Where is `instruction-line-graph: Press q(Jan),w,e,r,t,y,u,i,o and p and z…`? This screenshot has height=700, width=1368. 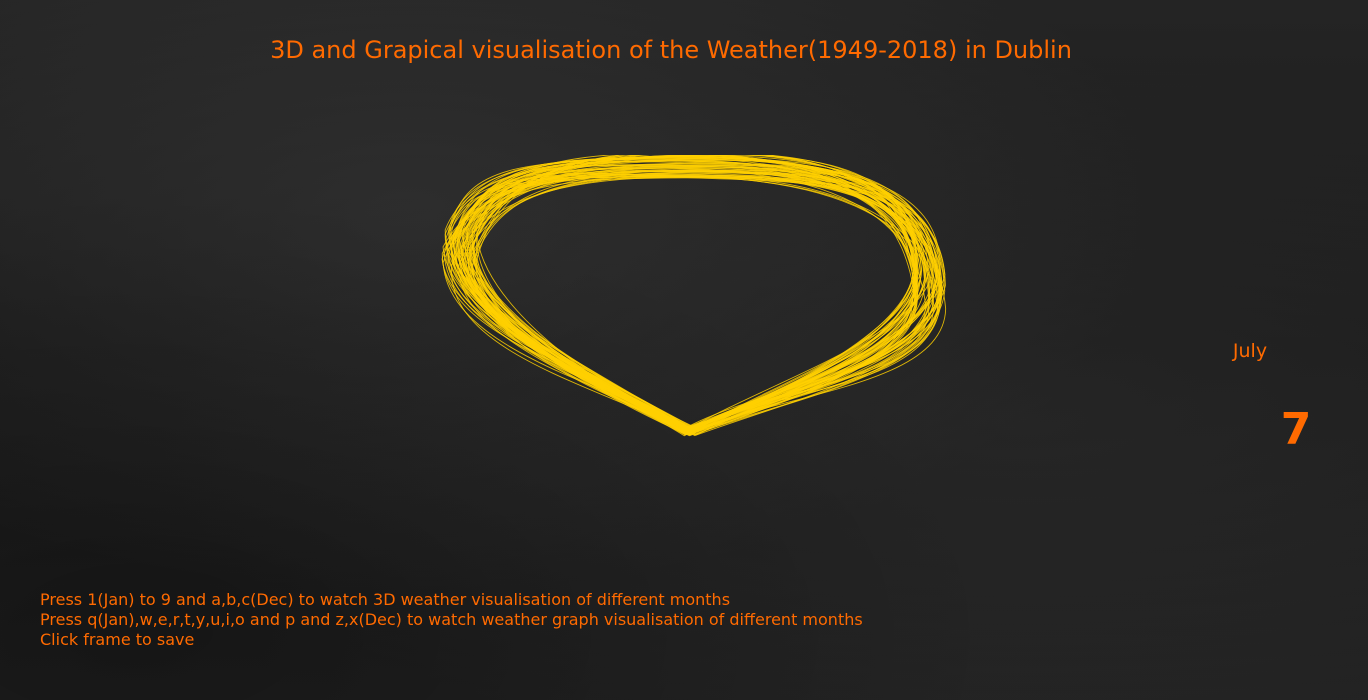
instruction-line-graph: Press q(Jan),w,e,r,t,y,u,i,o and p and z… is located at coordinates (451, 619).